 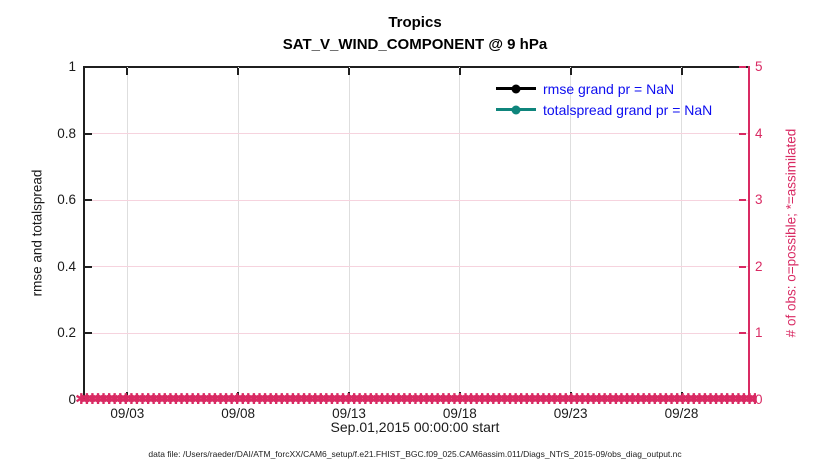 What do you see at coordinates (609, 88) in the screenshot?
I see `legend-label: rmse grand pr = NaN` at bounding box center [609, 88].